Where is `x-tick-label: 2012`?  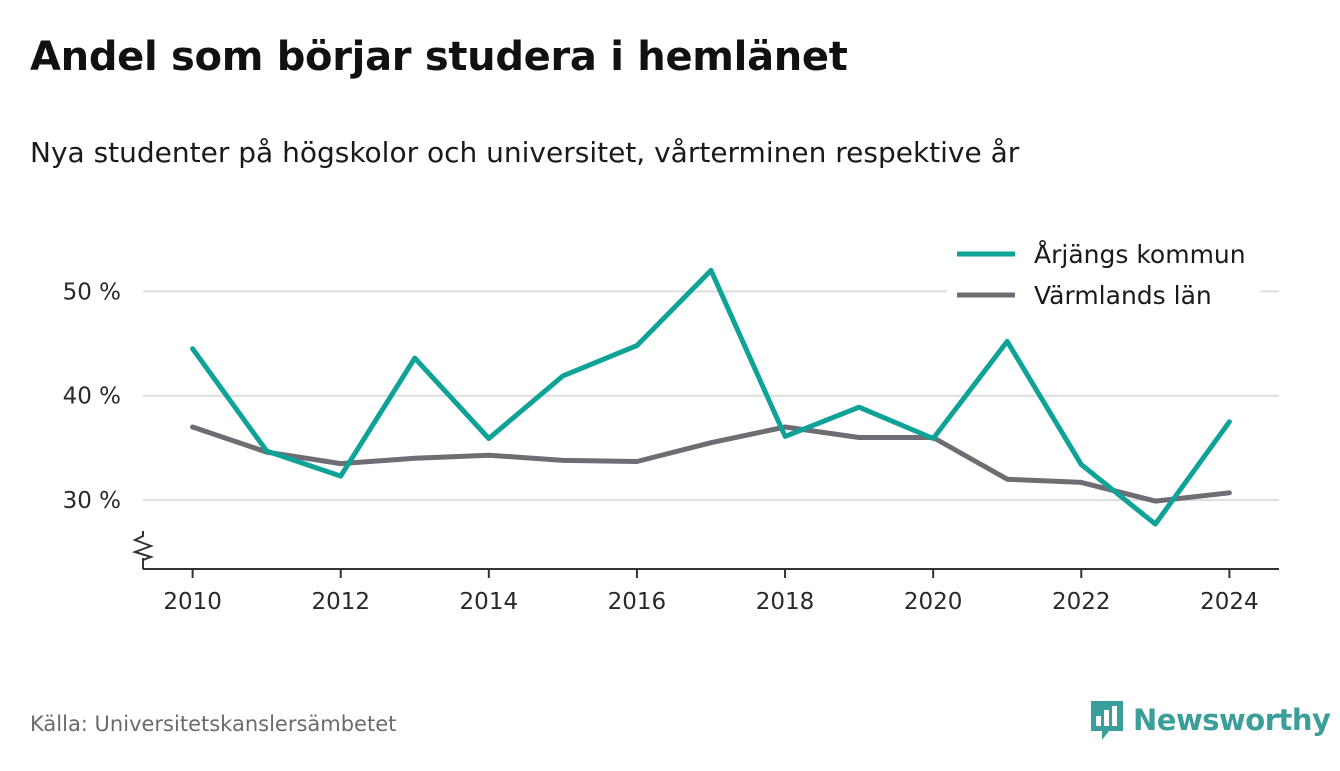 x-tick-label: 2012 is located at coordinates (340, 602).